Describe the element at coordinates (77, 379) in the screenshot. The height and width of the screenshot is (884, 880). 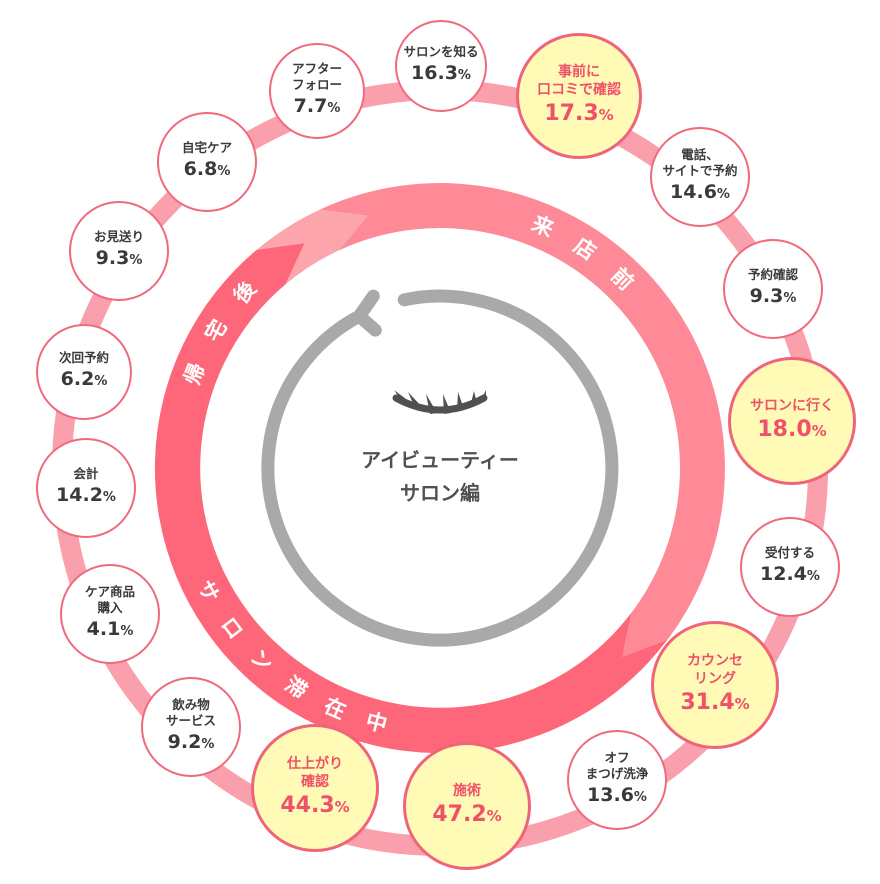
I see `step-value-number: 6.2` at that location.